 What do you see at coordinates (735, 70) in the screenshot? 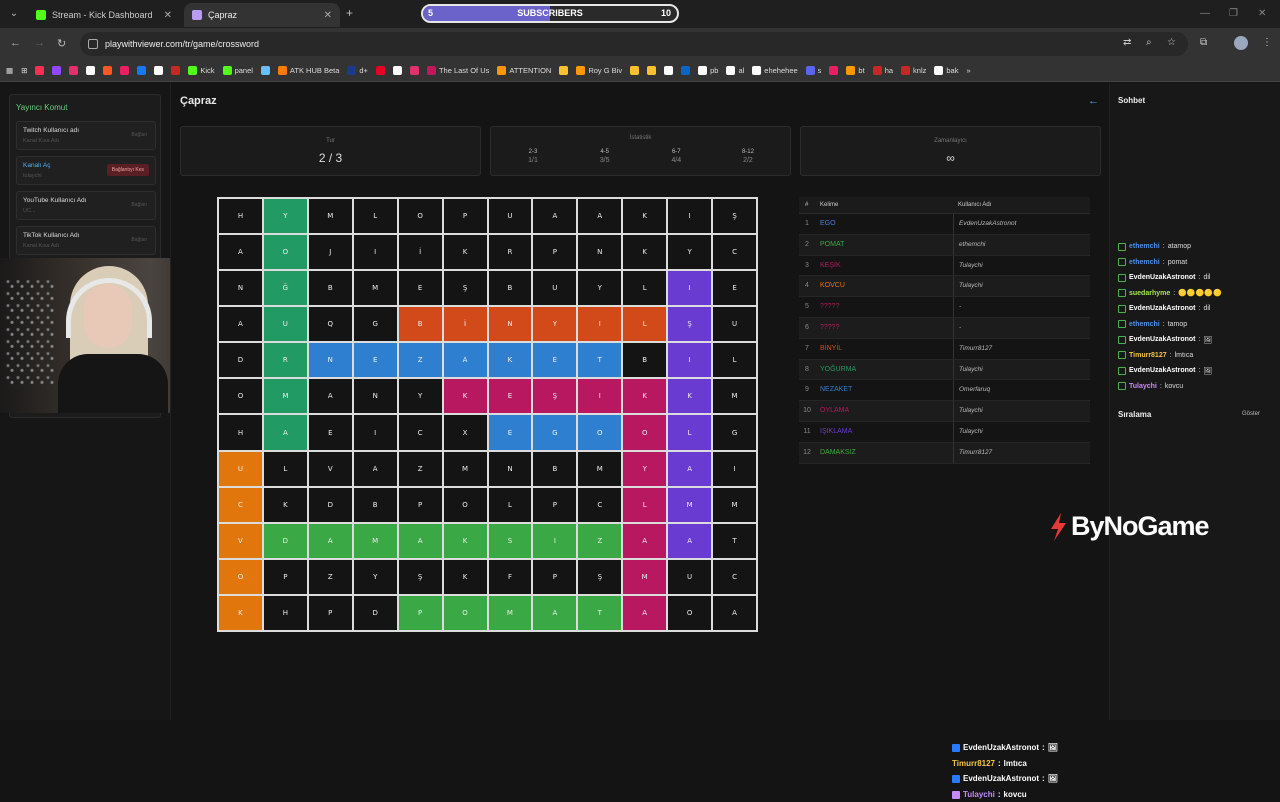
I see `bookmark-item: al` at bounding box center [735, 70].